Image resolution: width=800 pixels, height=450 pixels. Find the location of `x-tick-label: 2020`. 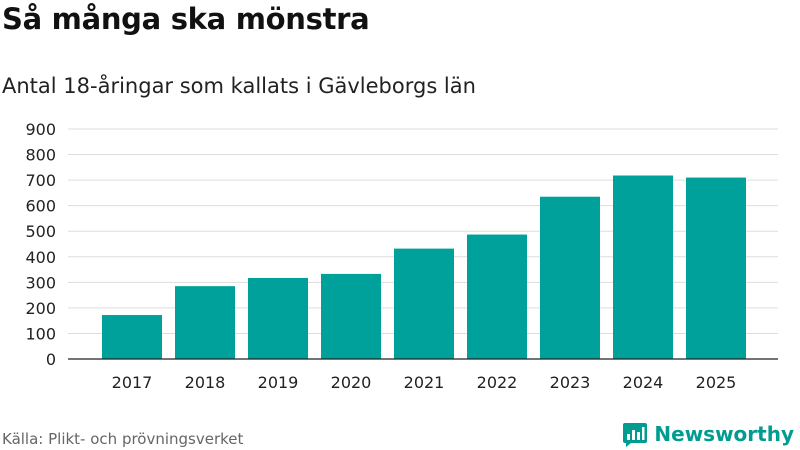

x-tick-label: 2020 is located at coordinates (351, 382).